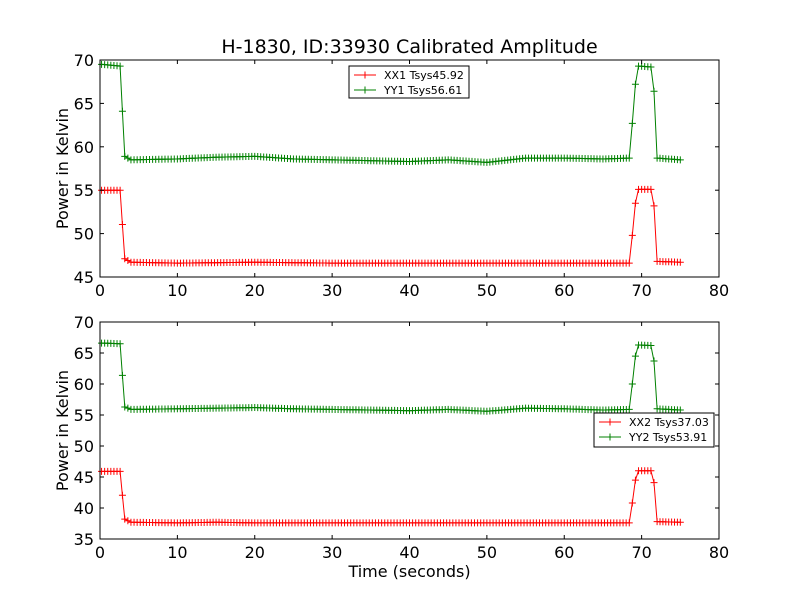  I want to click on legend-1: XX1 Tsys45.92 YY1 Tsys56.61, so click(409, 82).